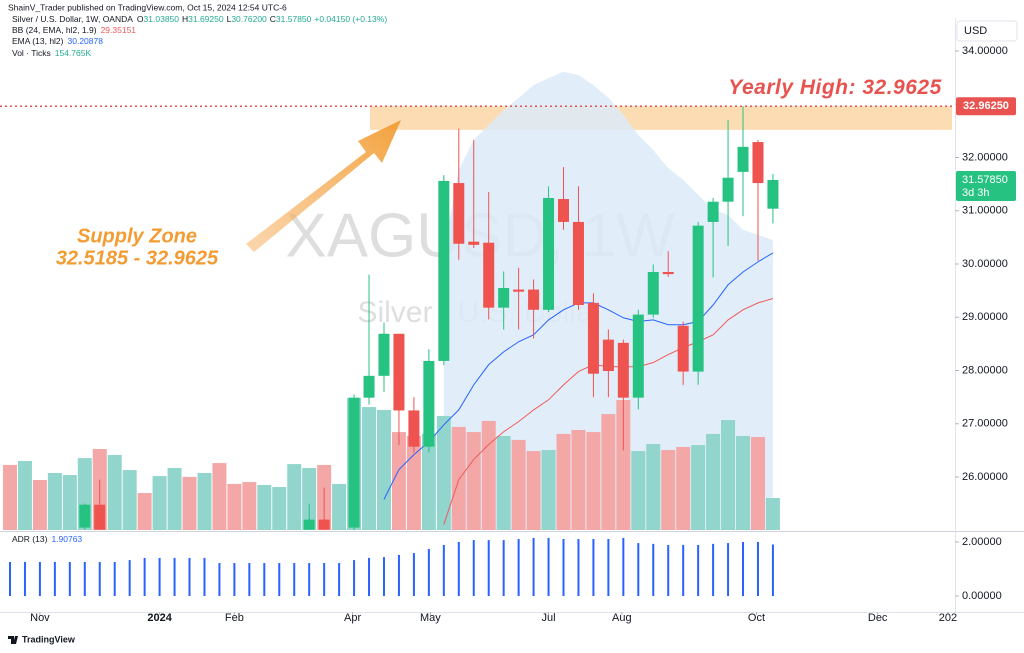 The height and width of the screenshot is (653, 1024). I want to click on symbol-name: Silver / U.S. Dollar, 1W, OANDA, so click(72, 19).